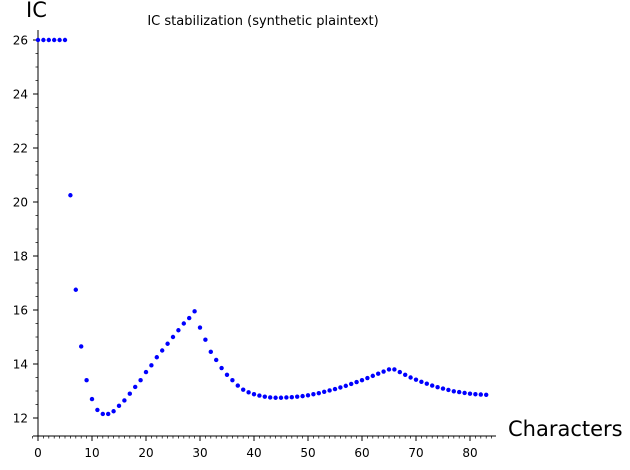 The height and width of the screenshot is (470, 630). Describe the element at coordinates (20, 419) in the screenshot. I see `y-tick-label: 12` at that location.